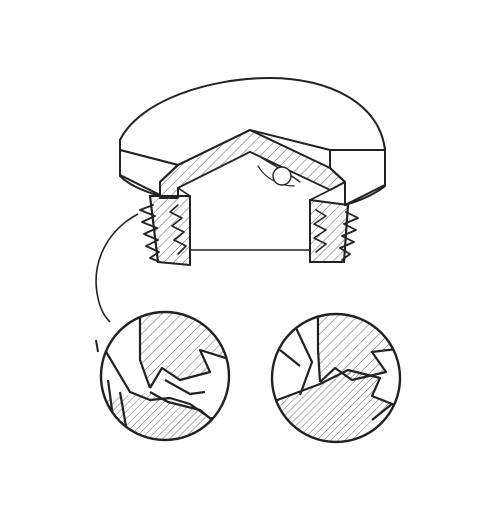  I want to click on detail-circle-right, so click(336, 378).